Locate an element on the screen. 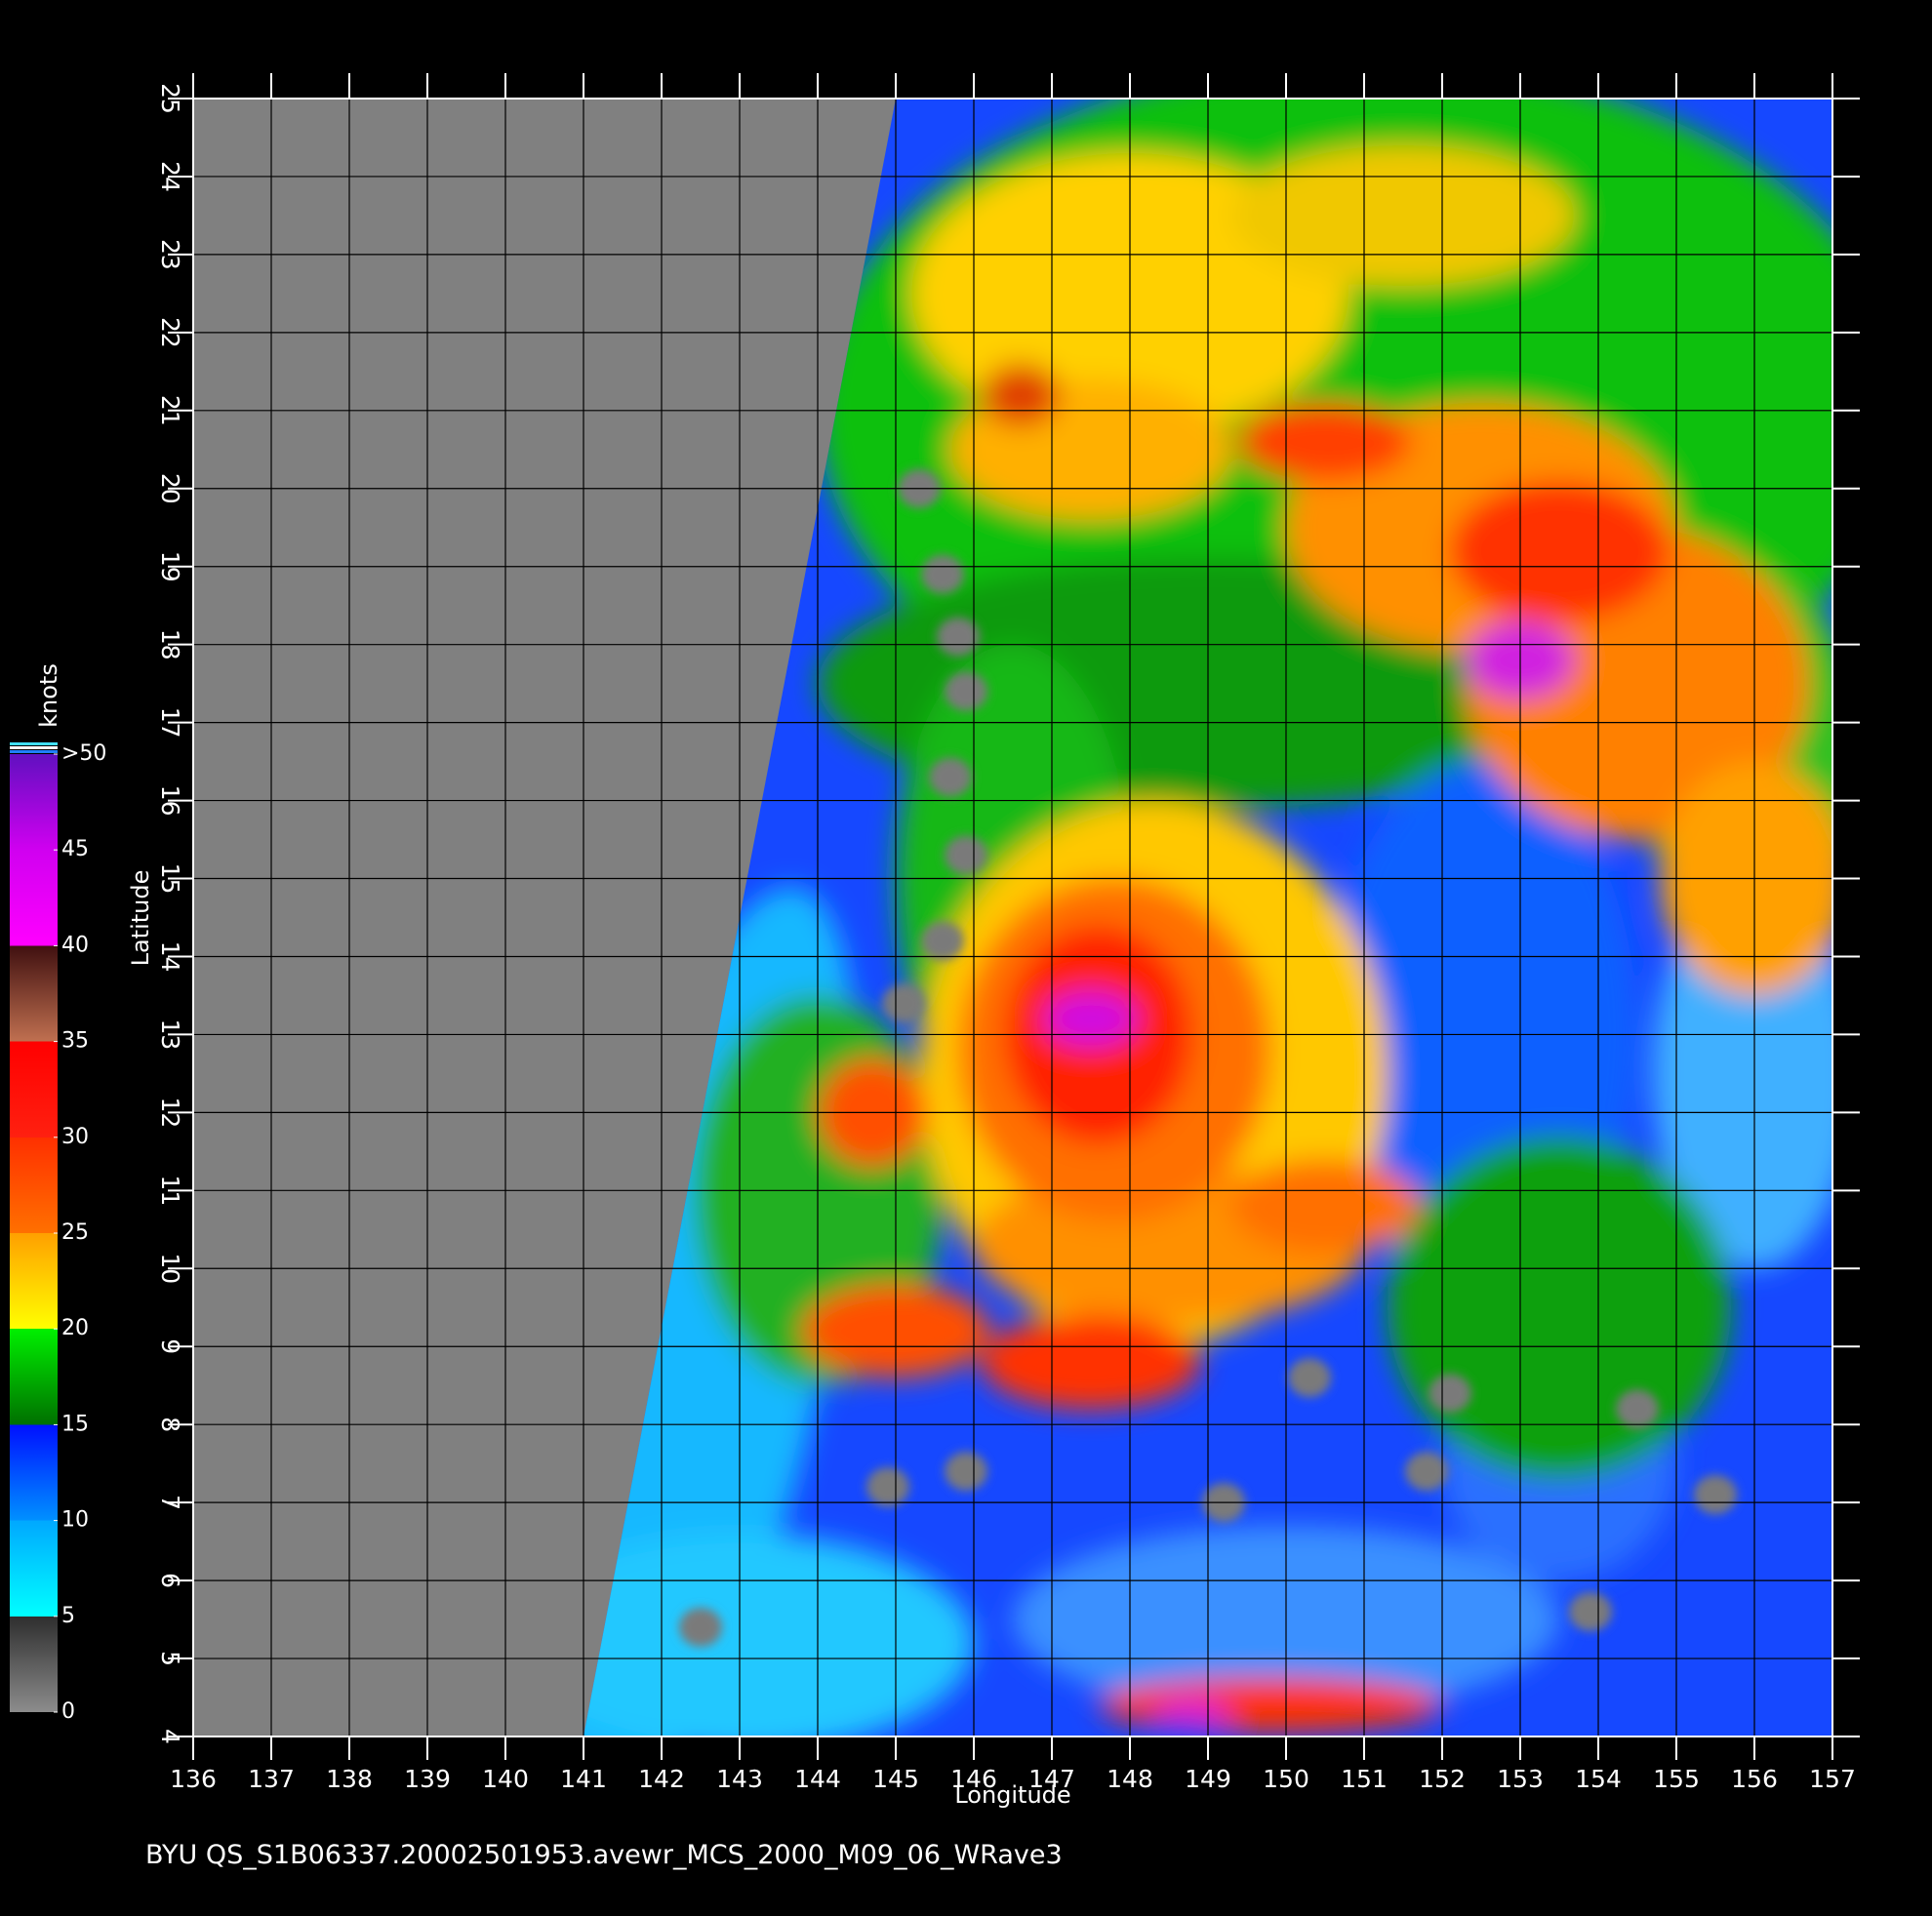 This screenshot has width=1932, height=1916. x-tick-label: 140 is located at coordinates (506, 1779).